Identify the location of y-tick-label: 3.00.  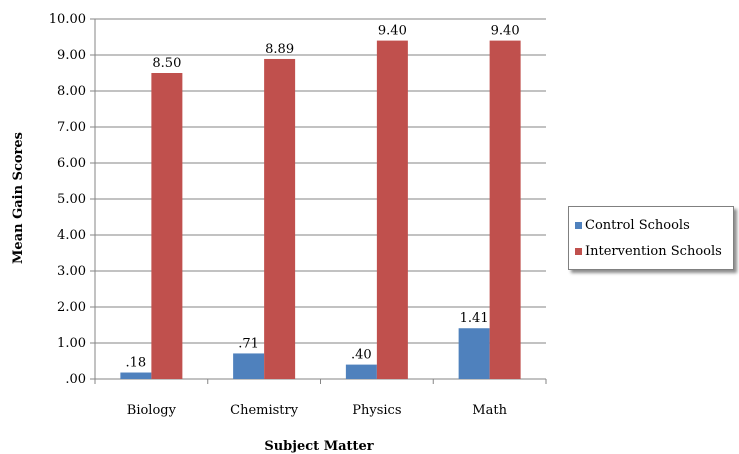
(71, 271).